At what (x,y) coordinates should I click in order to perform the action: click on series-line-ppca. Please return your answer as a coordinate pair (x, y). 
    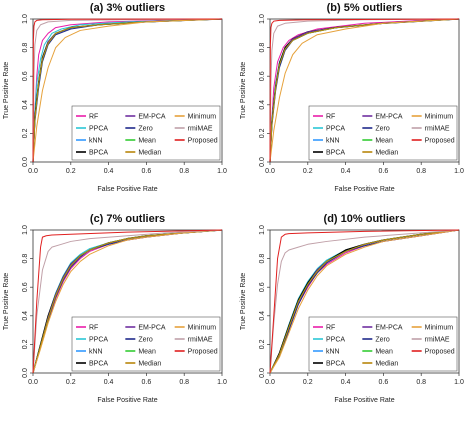
    Looking at the image, I should click on (127, 90).